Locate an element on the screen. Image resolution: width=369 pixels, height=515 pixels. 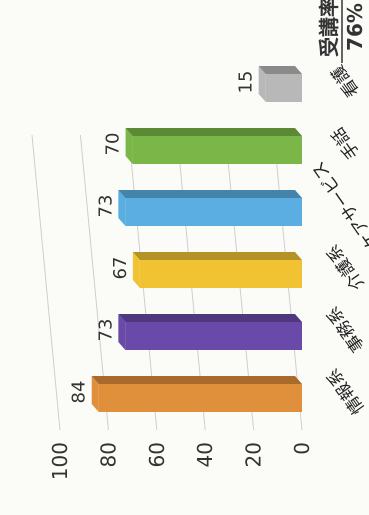
category-label: ケアサービス is located at coordinates (338, 204).